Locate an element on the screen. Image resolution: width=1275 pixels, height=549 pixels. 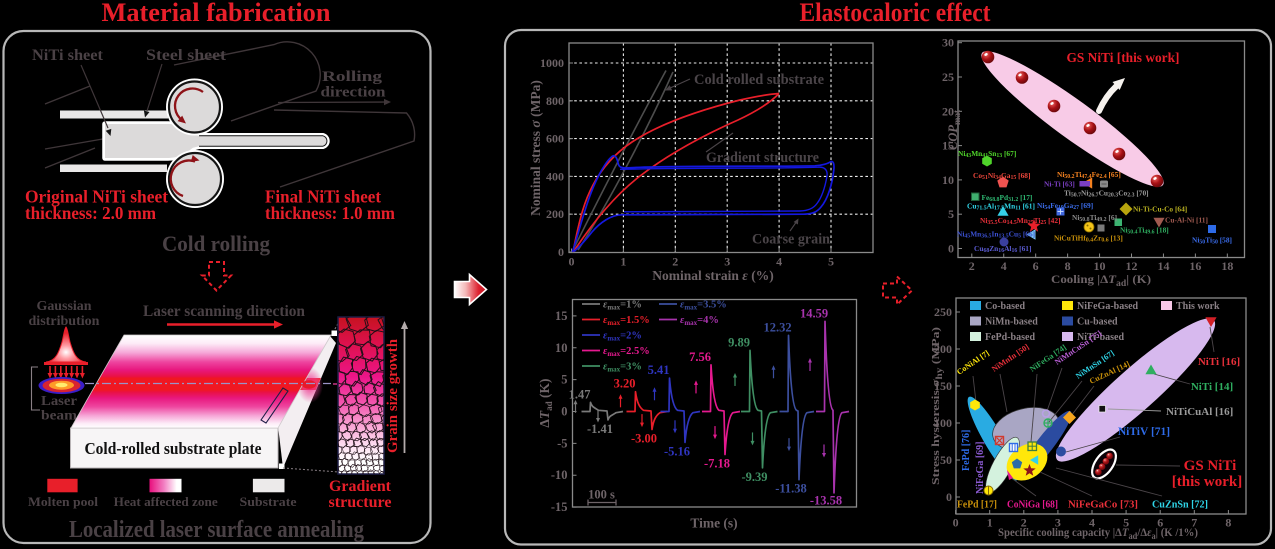
svg-text: CuZnSn [72] is located at coordinates (1180, 505).